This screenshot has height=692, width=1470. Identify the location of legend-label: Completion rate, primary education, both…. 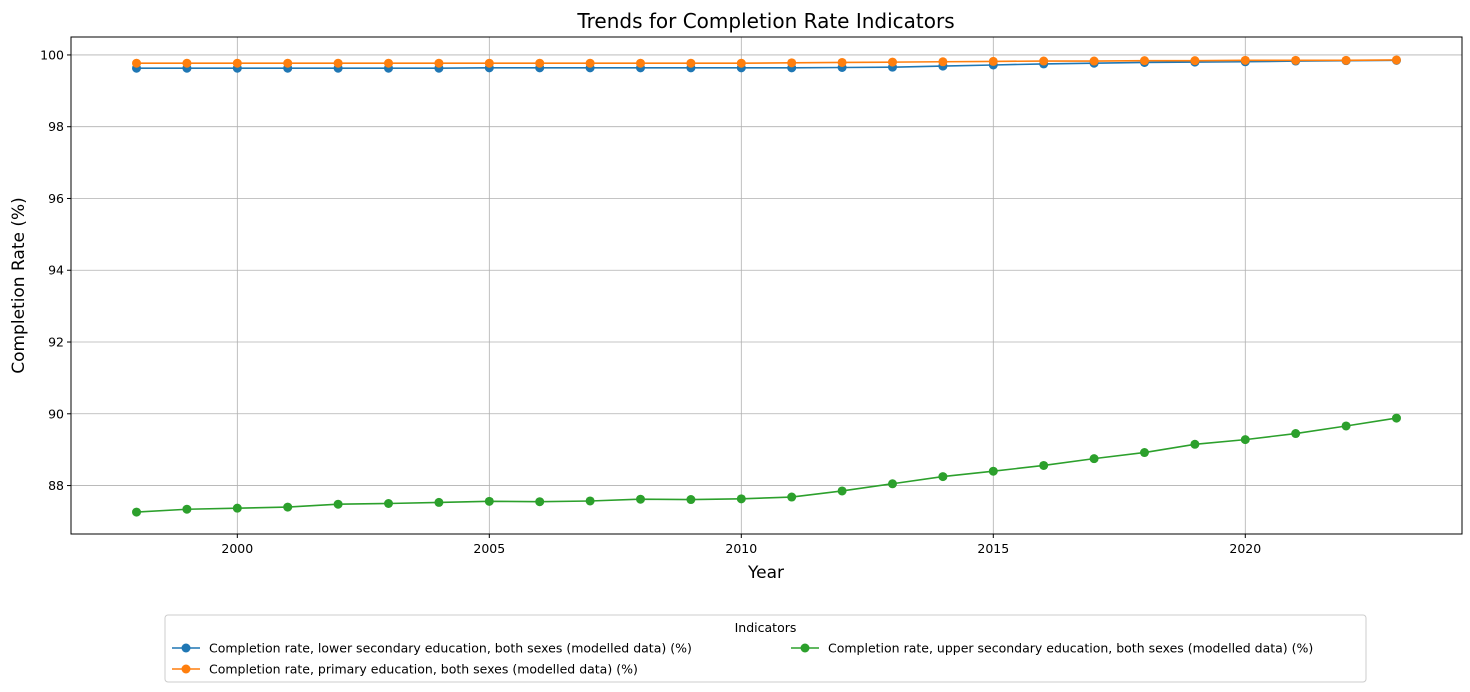
(423, 669).